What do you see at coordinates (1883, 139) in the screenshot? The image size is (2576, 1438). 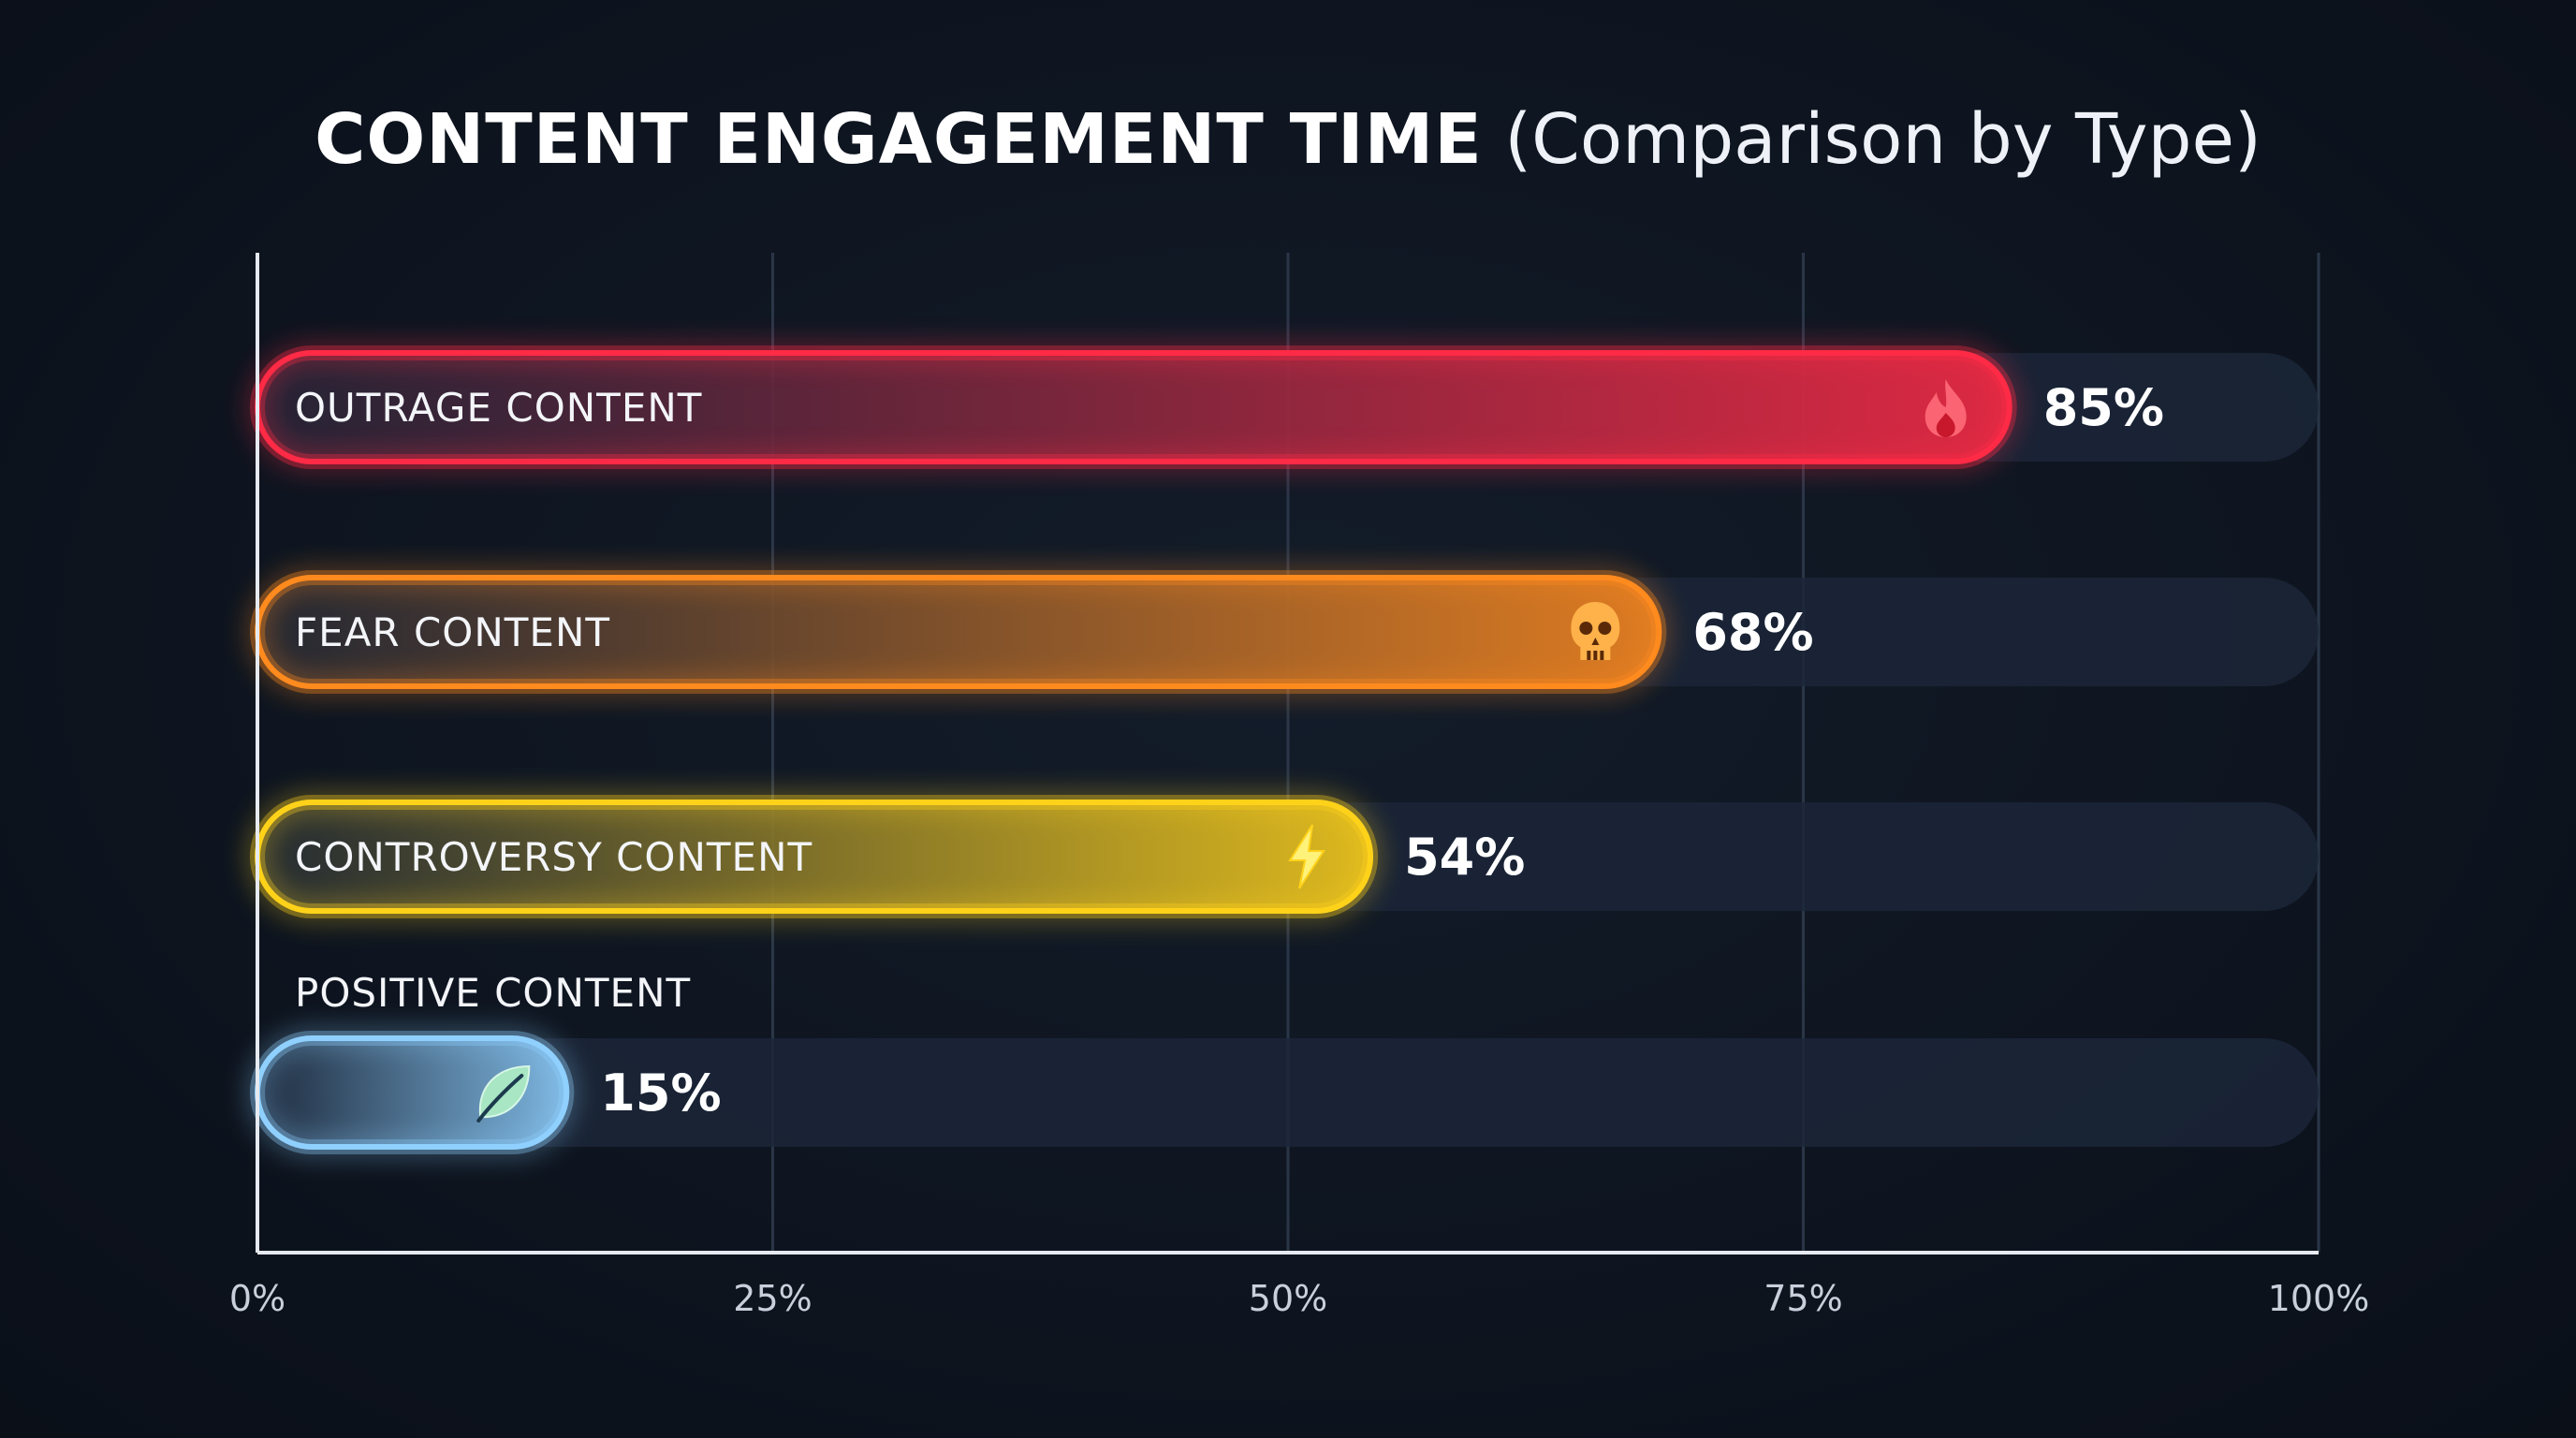 I see `chart-subtitle: (Comparison by Type)` at bounding box center [1883, 139].